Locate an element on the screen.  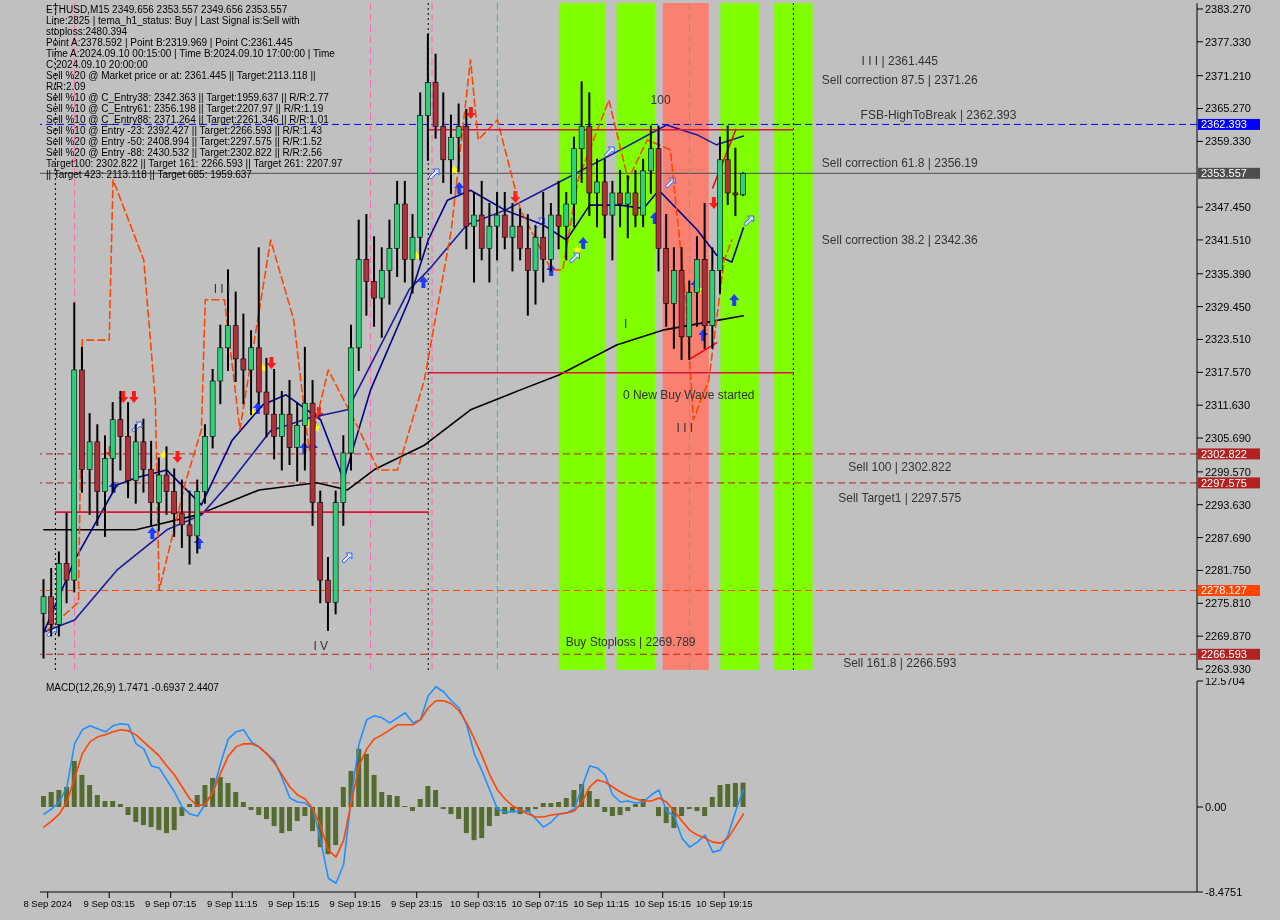
y-tick-label: 2359.330 is located at coordinates (1228, 141).